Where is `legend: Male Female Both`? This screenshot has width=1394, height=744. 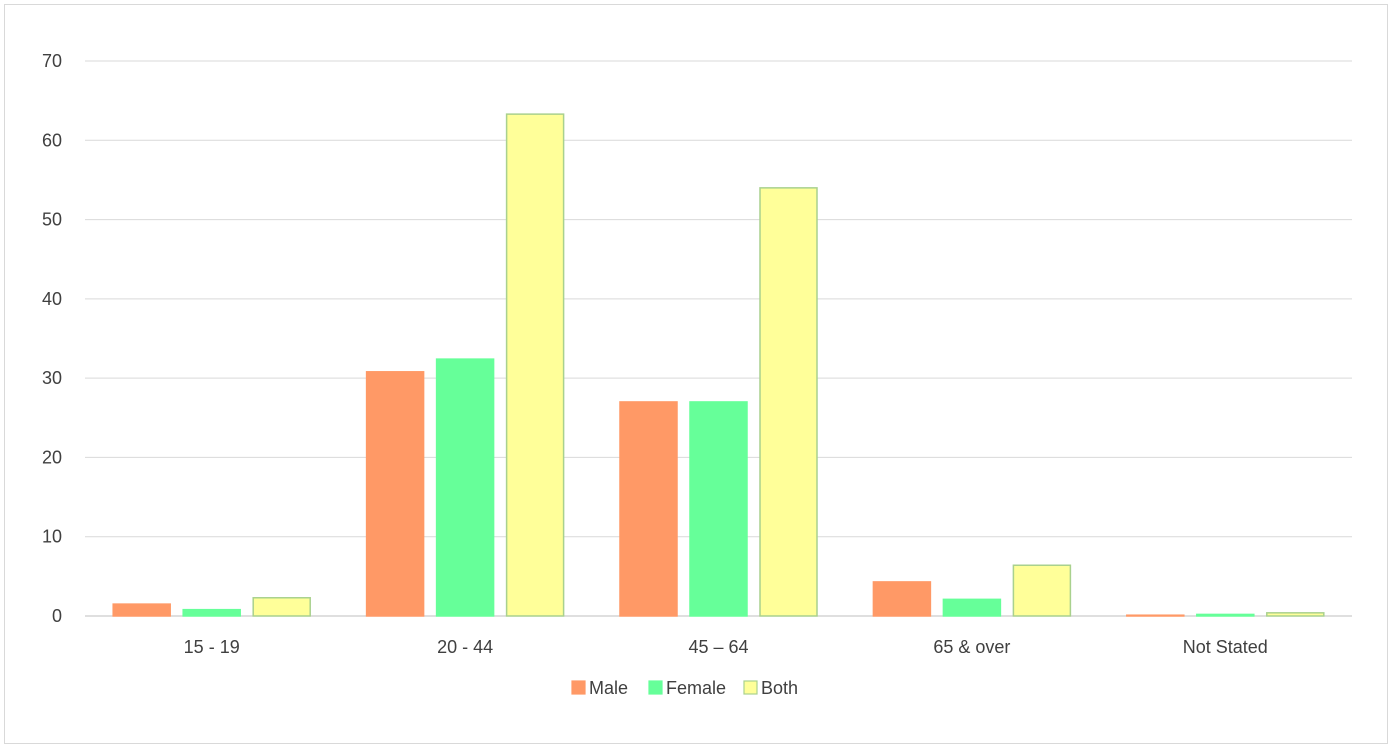
legend: Male Female Both is located at coordinates (684, 688).